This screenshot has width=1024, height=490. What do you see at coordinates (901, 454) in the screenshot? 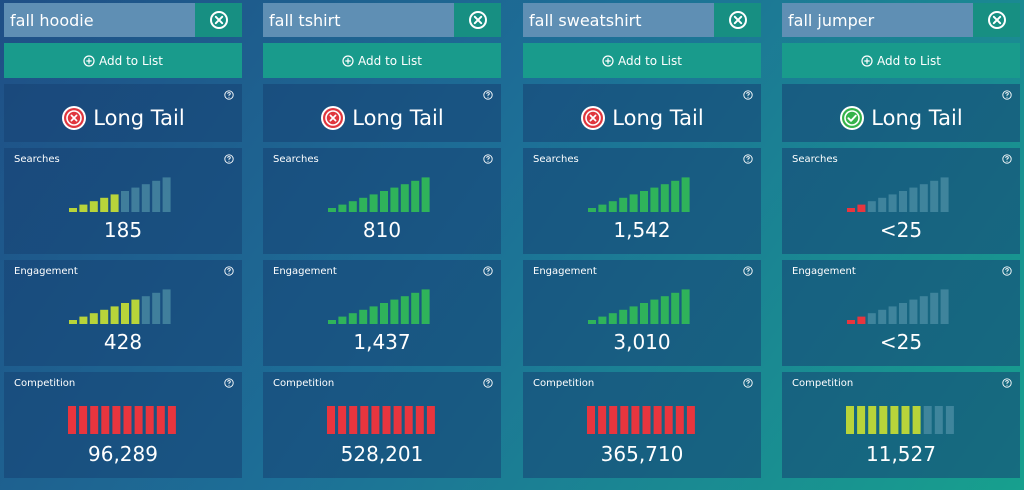
I see `competition-value: 11,527` at bounding box center [901, 454].